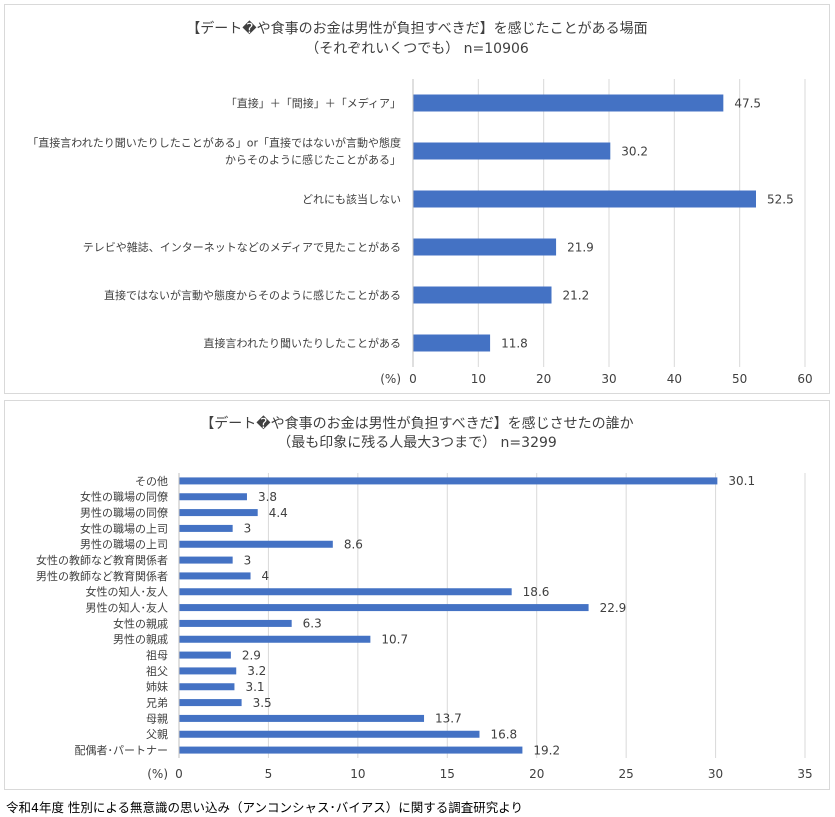 This screenshot has width=835, height=817. I want to click on data-label: 22.9, so click(613, 608).